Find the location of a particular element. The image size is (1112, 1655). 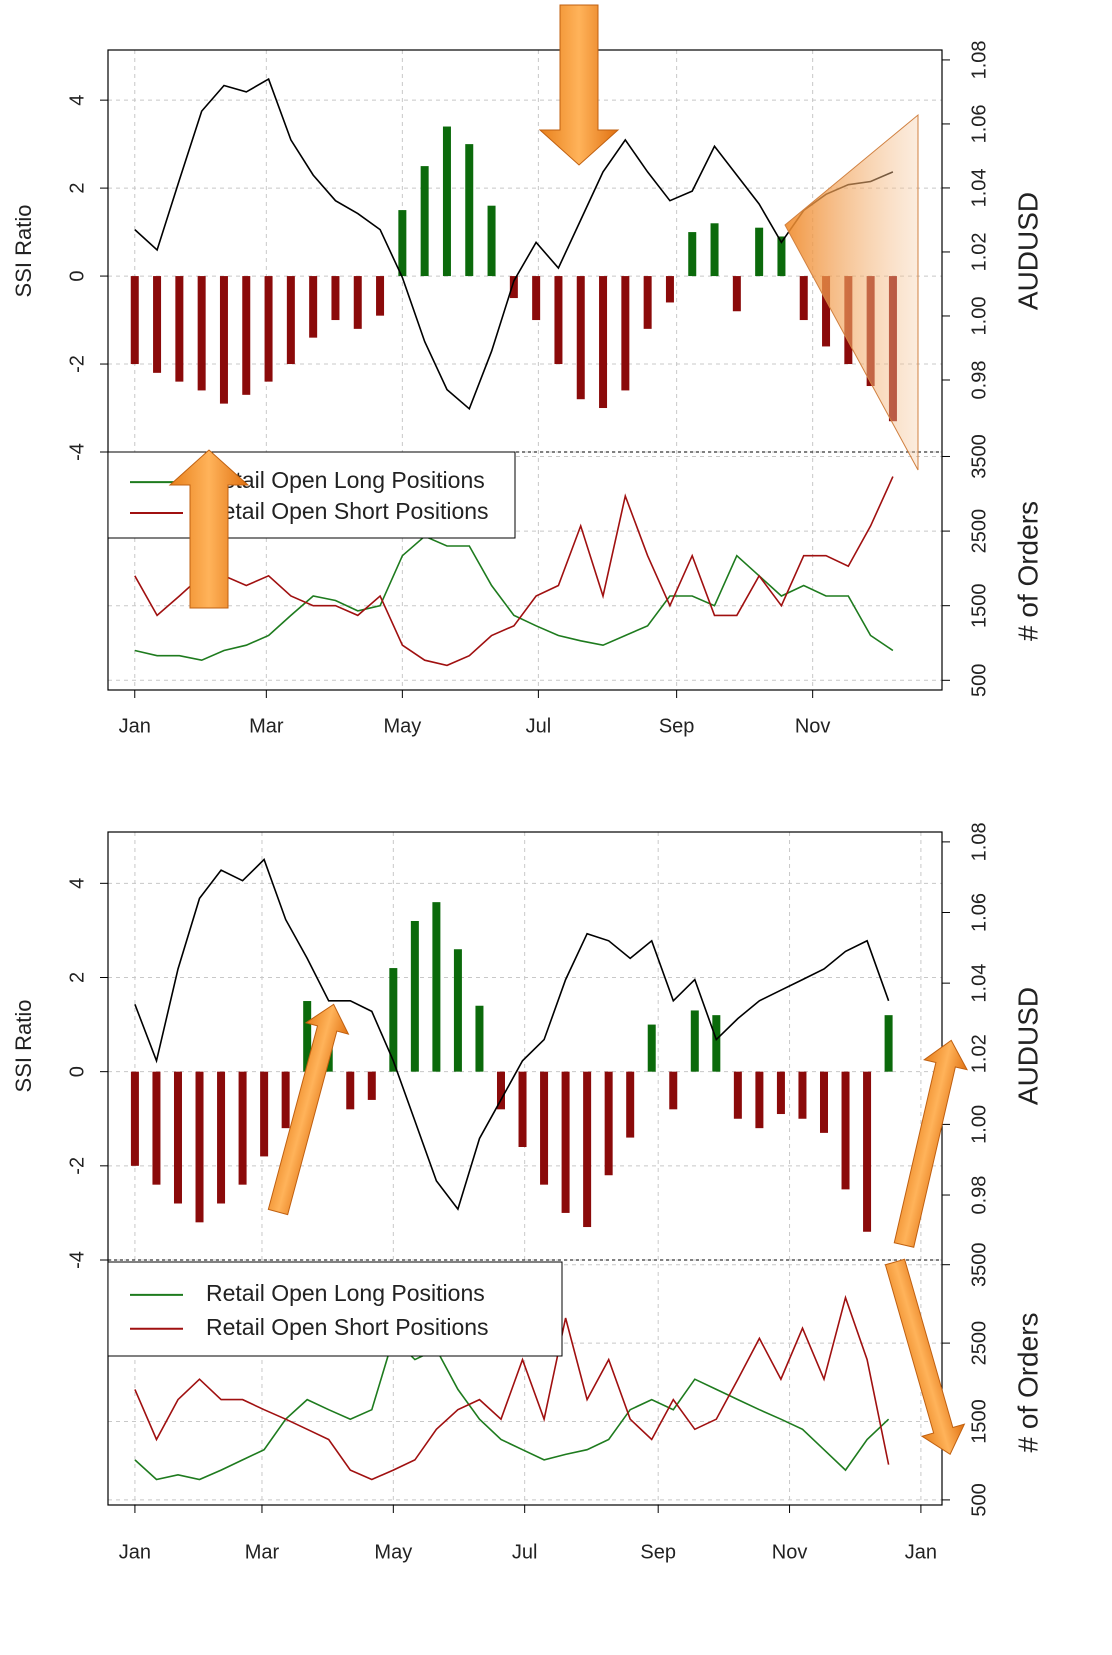

y2-tick-label: 1.02 is located at coordinates (979, 1053).